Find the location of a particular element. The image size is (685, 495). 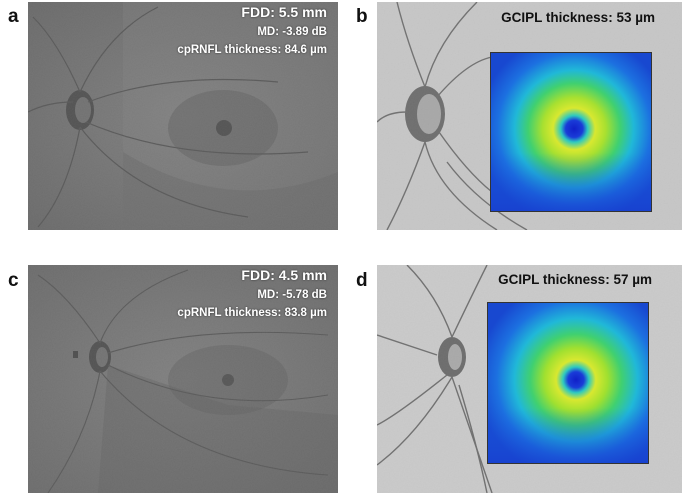

panel-letter-d: d is located at coordinates (362, 280).